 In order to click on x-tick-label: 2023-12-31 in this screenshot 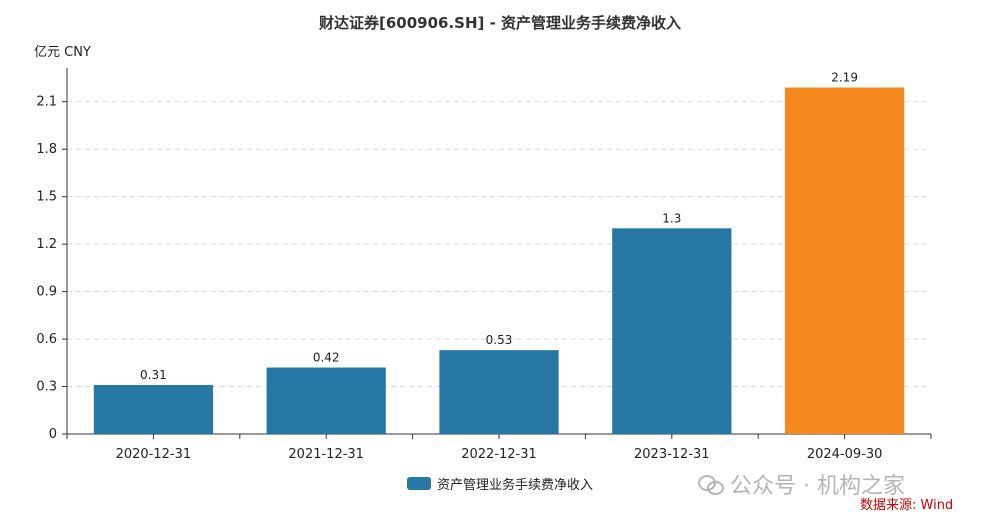, I will do `click(672, 454)`.